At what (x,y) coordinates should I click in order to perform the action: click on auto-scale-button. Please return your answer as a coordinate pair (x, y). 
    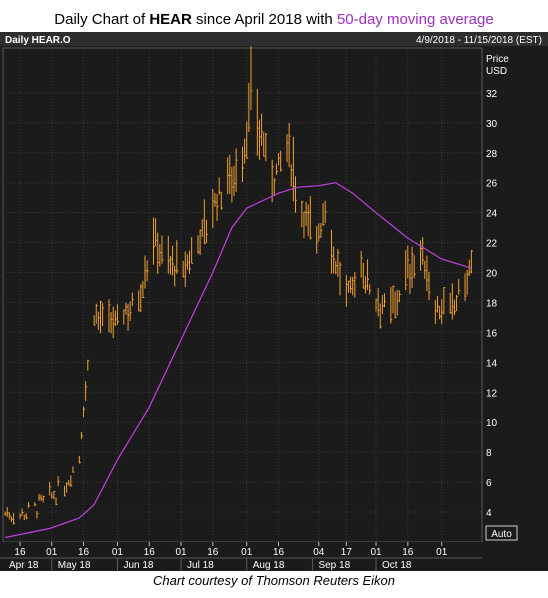
    Looking at the image, I should click on (501, 533).